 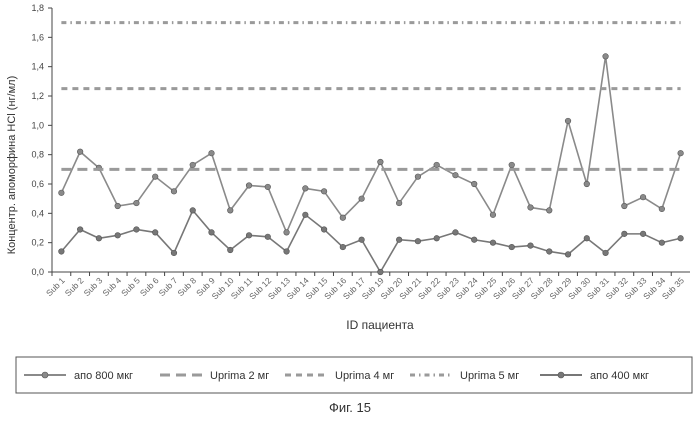 What do you see at coordinates (186, 286) in the screenshot?
I see `x-tick-label: Sub 8` at bounding box center [186, 286].